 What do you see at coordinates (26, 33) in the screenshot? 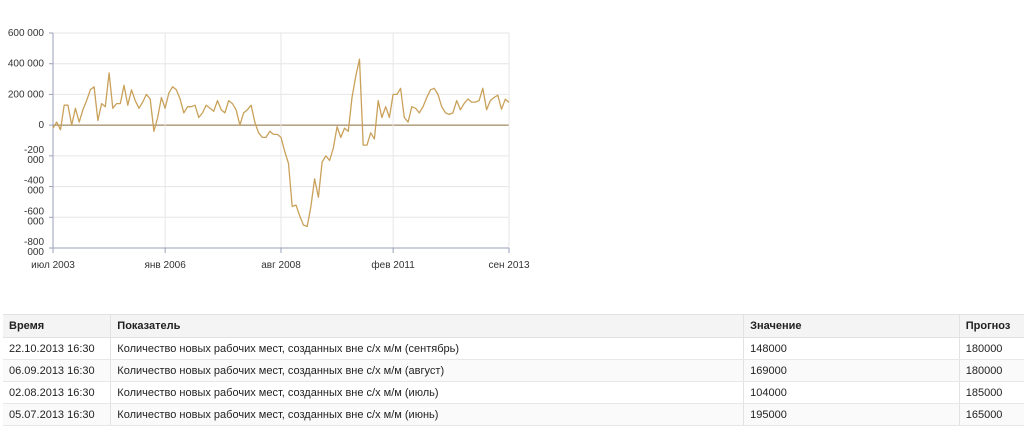
I see `y-tick-label: 600 000` at bounding box center [26, 33].